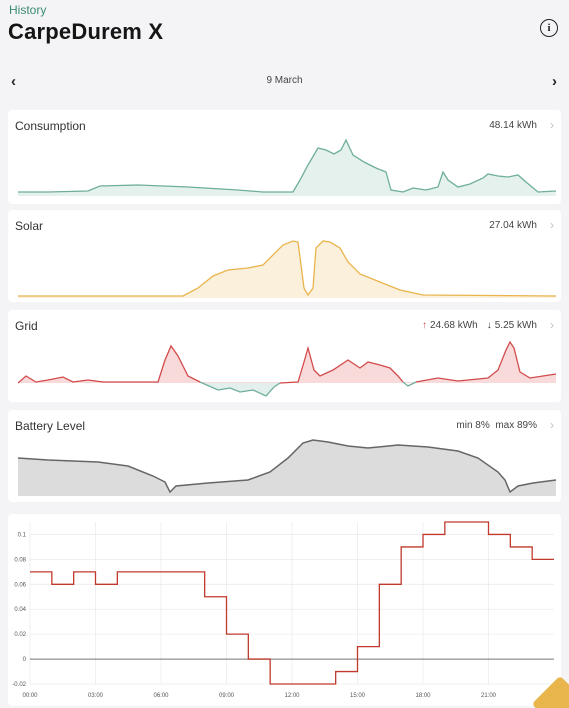  What do you see at coordinates (287, 269) in the screenshot?
I see `solar-sparkline` at bounding box center [287, 269].